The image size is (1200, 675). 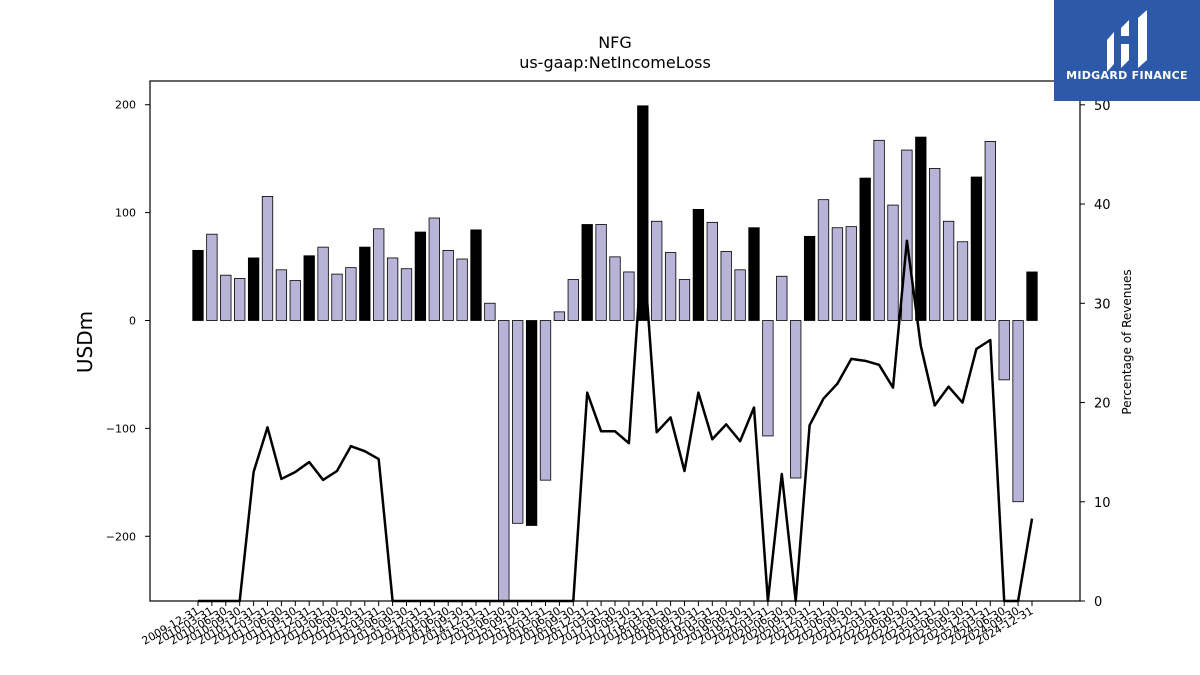 What do you see at coordinates (615, 42) in the screenshot?
I see `chart-title: NFG` at bounding box center [615, 42].